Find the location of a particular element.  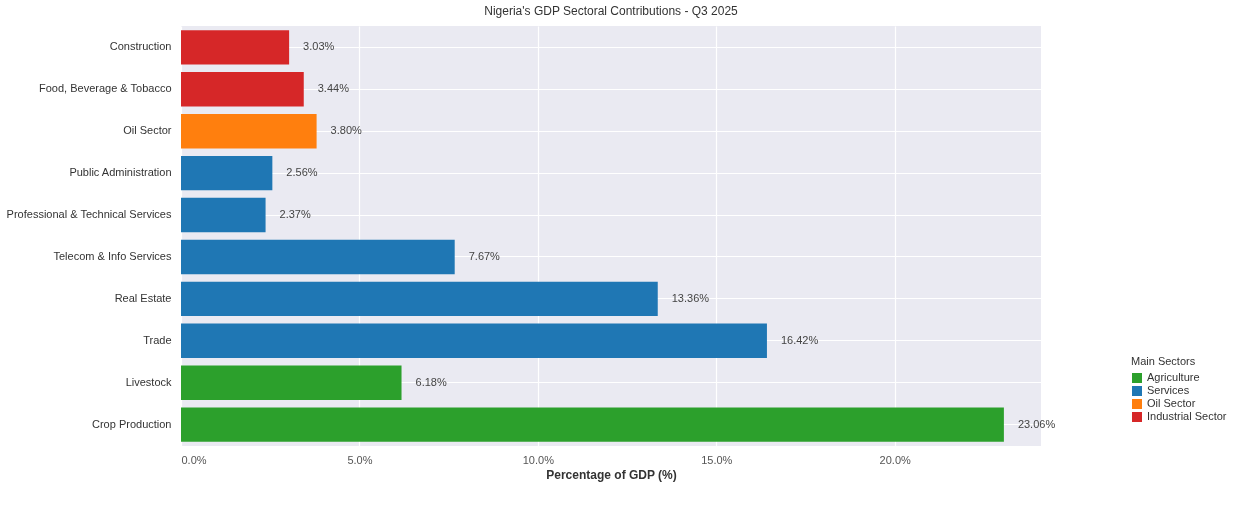

y-tick-label: Trade is located at coordinates (157, 339).